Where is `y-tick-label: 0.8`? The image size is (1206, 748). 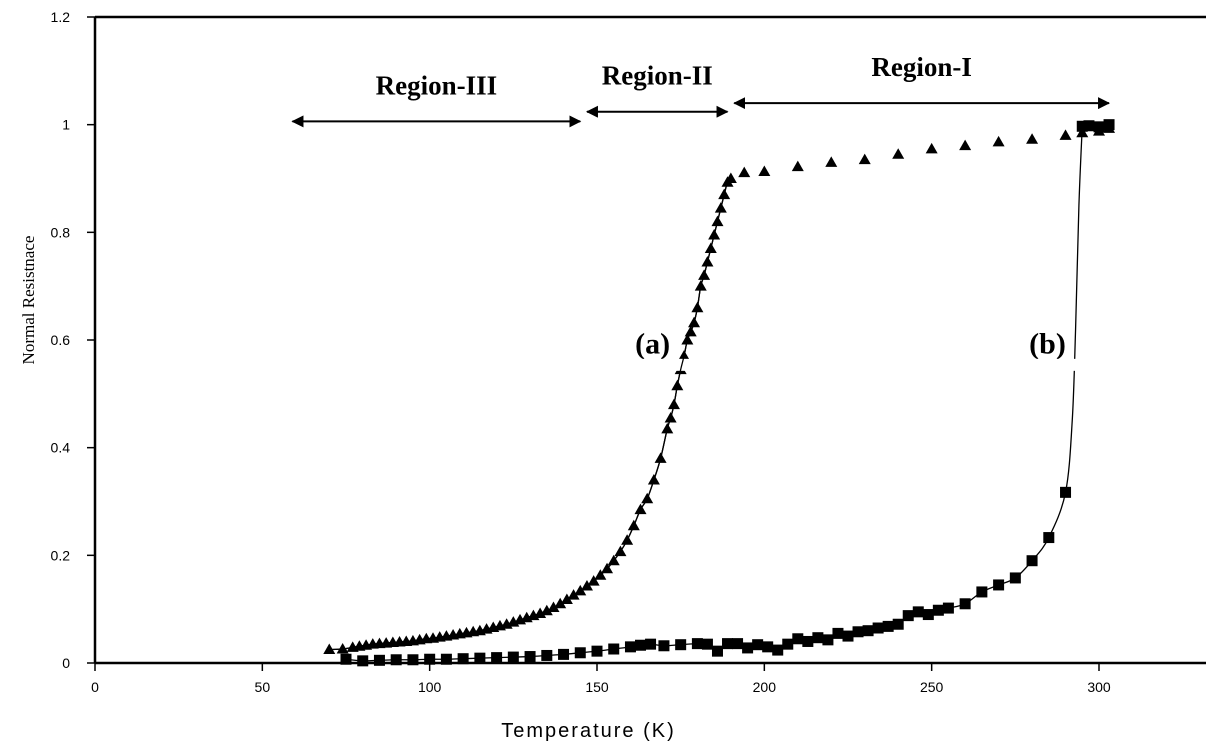 y-tick-label: 0.8 is located at coordinates (61, 232).